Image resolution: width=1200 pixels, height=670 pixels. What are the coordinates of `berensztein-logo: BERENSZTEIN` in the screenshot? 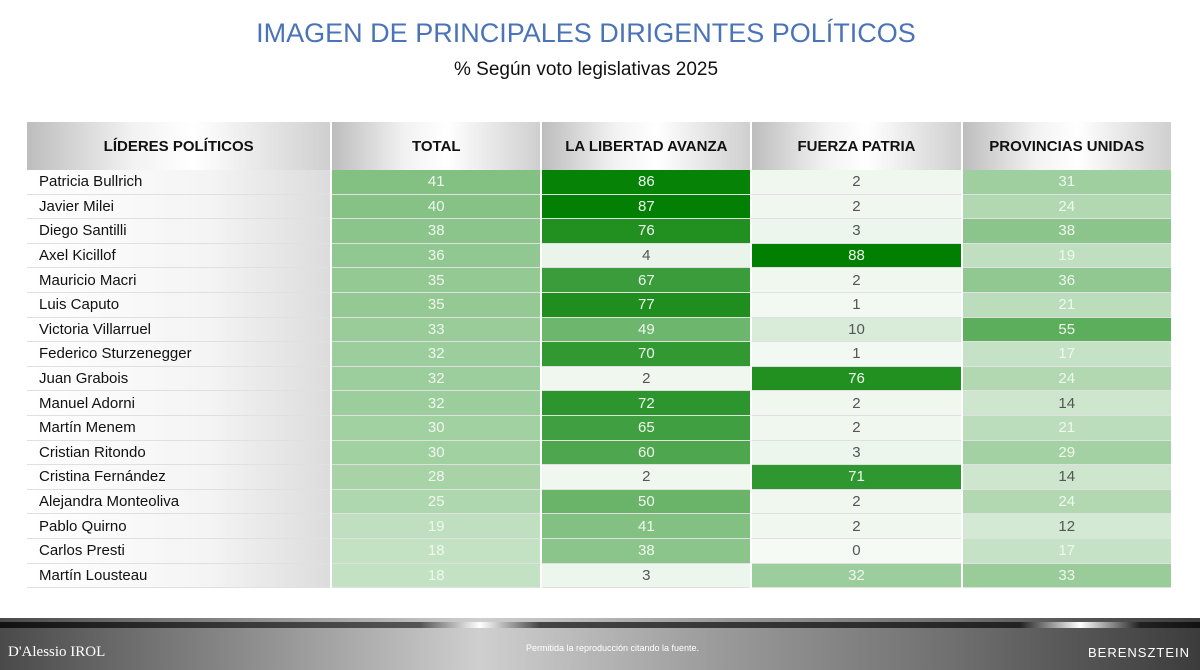 It's located at (1138, 652).